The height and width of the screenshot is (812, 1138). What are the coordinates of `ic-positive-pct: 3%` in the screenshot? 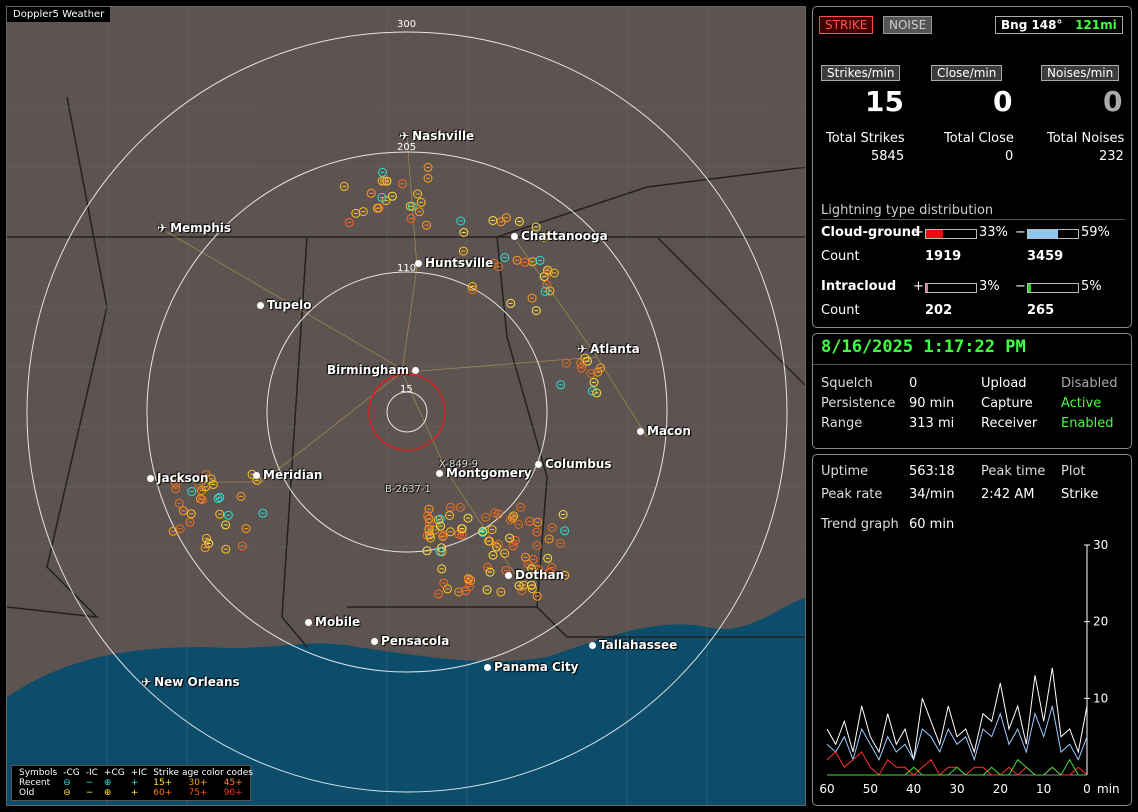 It's located at (989, 286).